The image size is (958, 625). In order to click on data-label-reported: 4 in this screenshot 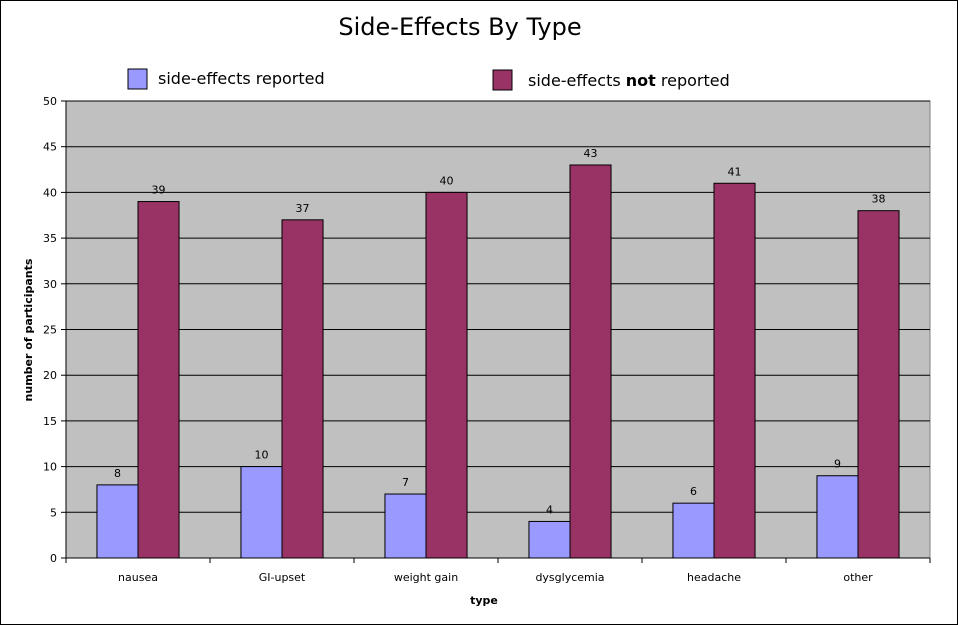, I will do `click(549, 509)`.